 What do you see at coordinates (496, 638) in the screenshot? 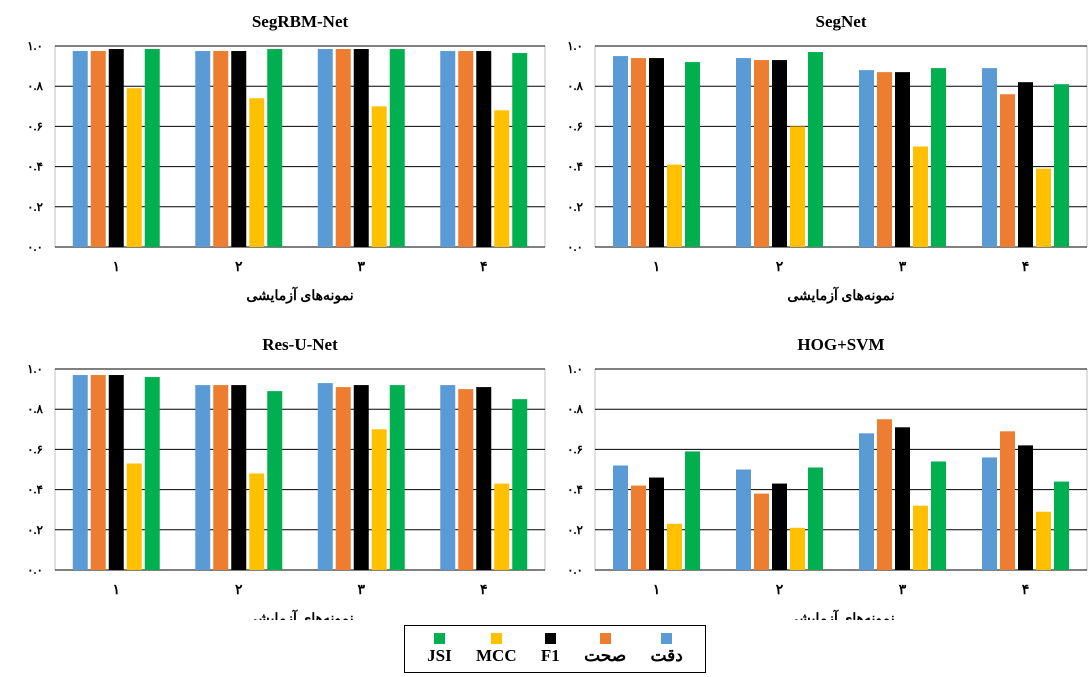
I see `legend-swatch-mcc` at bounding box center [496, 638].